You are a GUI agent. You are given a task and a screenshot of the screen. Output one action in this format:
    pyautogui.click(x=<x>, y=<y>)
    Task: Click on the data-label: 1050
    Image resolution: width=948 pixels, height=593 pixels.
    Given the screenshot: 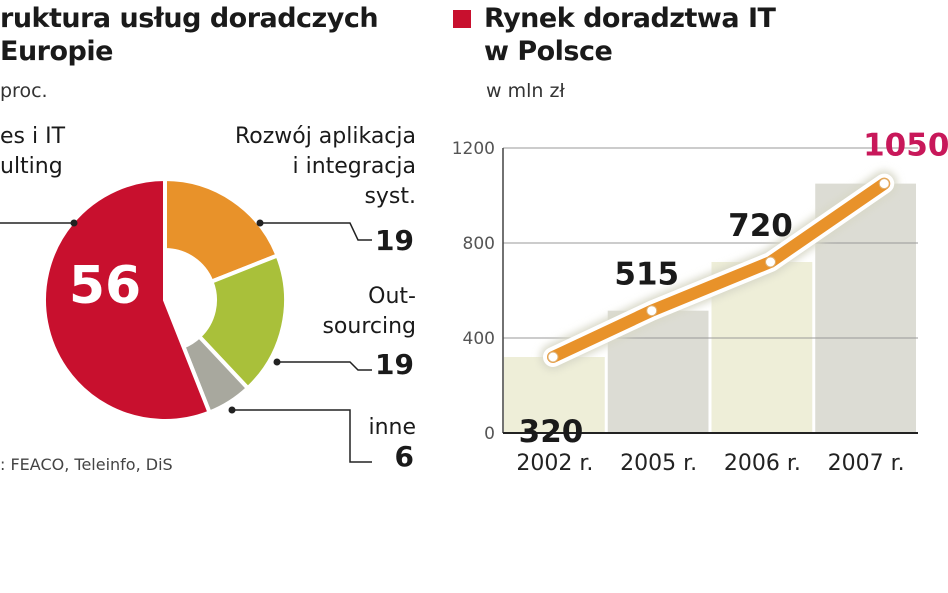 What is the action you would take?
    pyautogui.click(x=905, y=146)
    